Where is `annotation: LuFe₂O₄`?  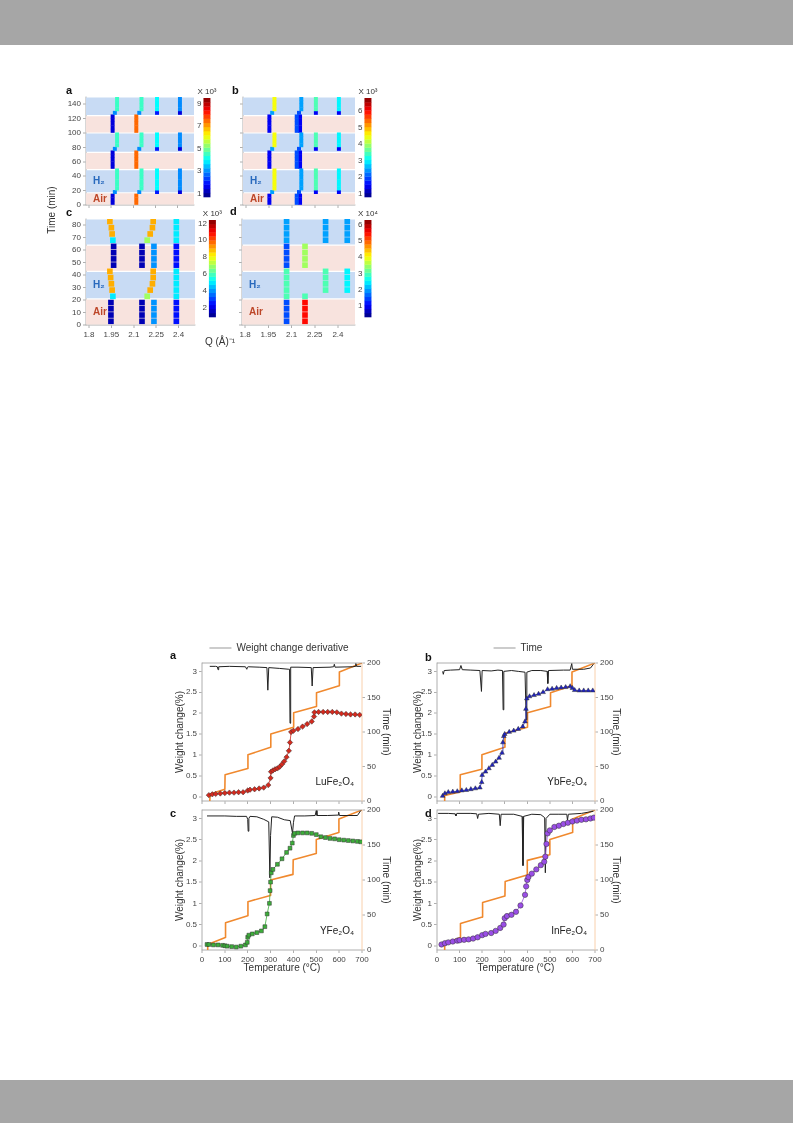 annotation: LuFe₂O₄ is located at coordinates (334, 781).